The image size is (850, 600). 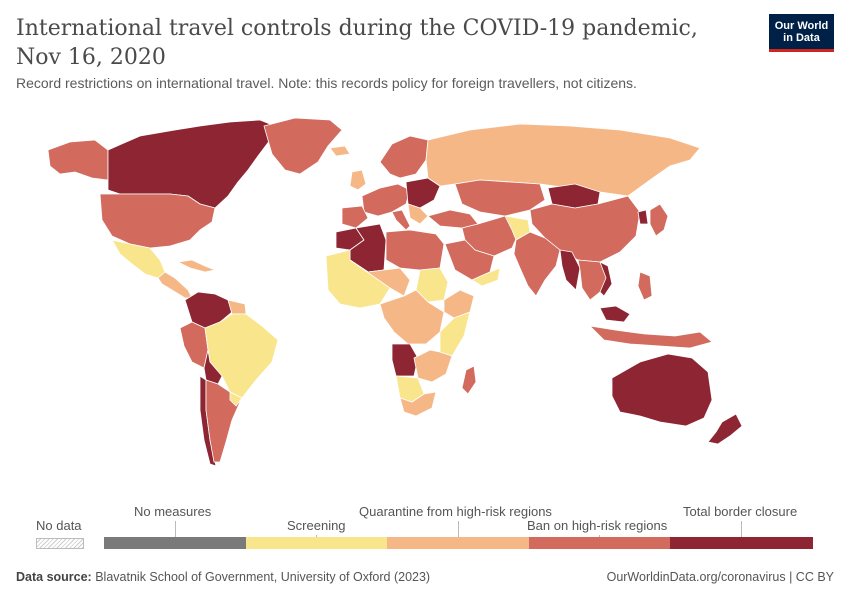 I want to click on legend-bin-ban, so click(x=599, y=543).